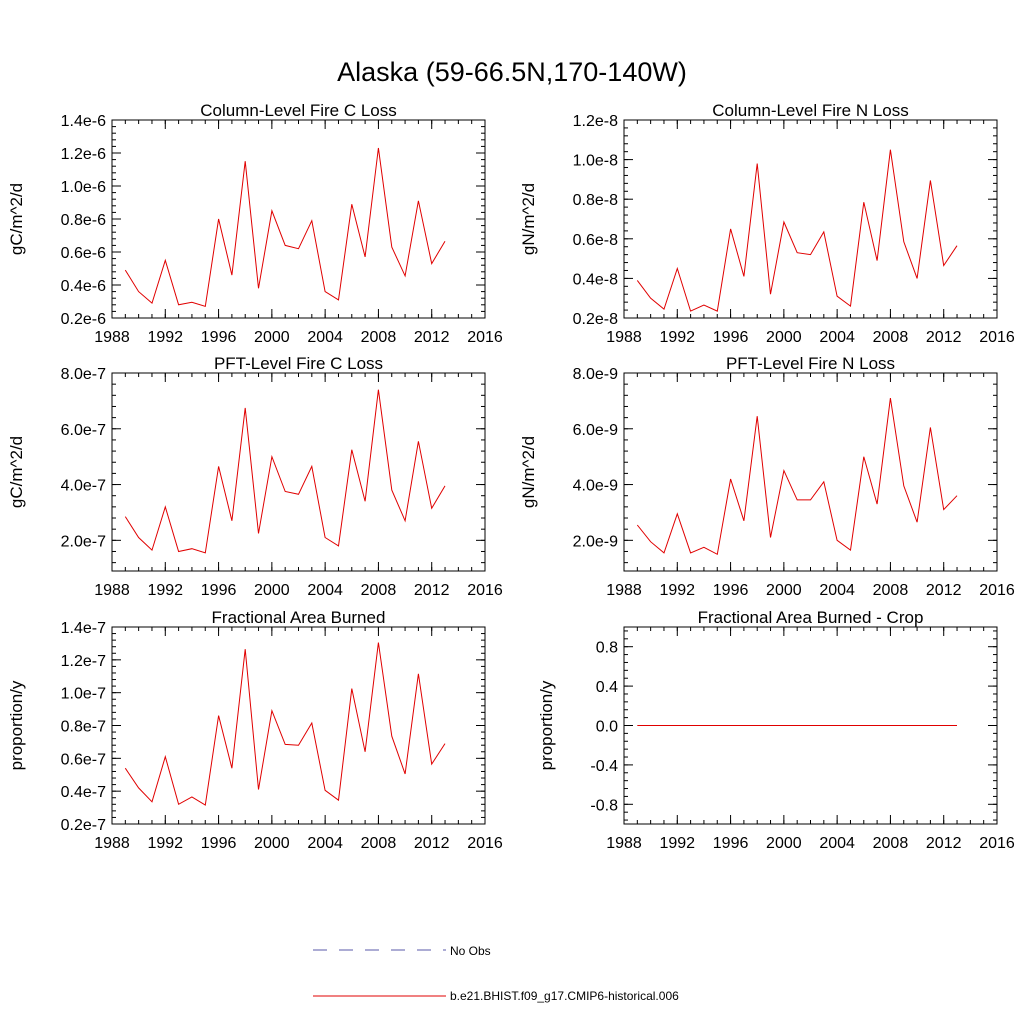 The width and height of the screenshot is (1024, 1024). I want to click on y-tick-label: 0.4e-7, so click(83, 792).